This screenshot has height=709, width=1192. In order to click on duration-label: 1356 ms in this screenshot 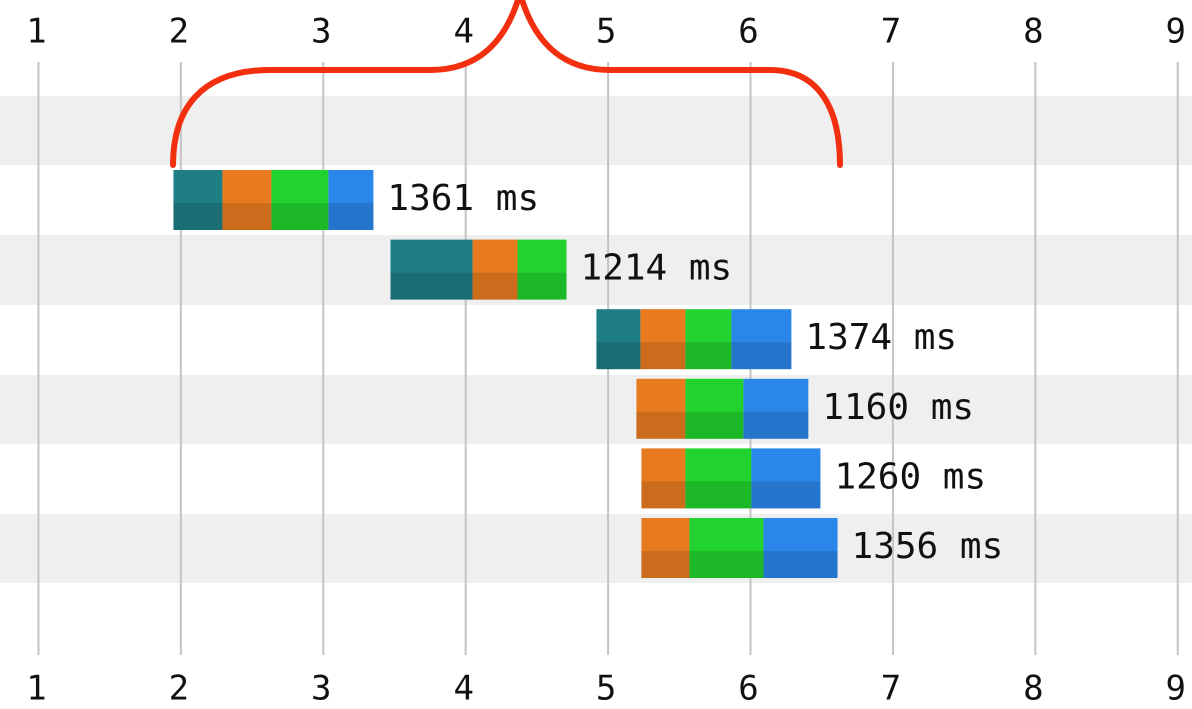, I will do `click(928, 546)`.